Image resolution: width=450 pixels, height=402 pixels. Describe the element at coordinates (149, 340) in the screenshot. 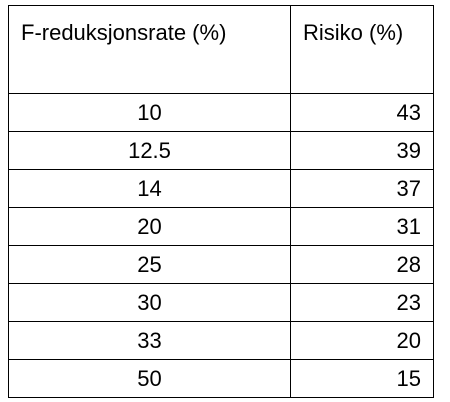

I see `rate-cell: 33` at that location.